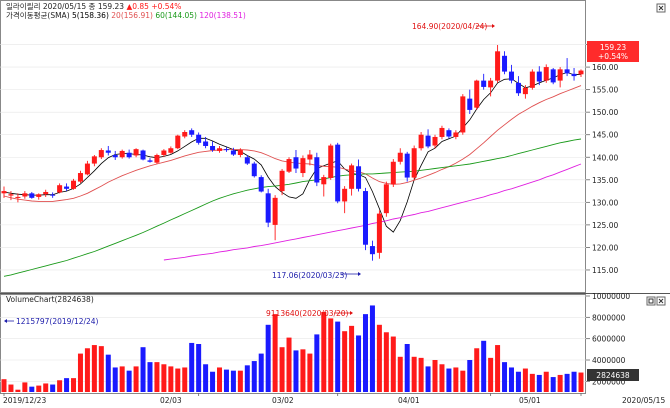 This screenshot has width=670, height=408. I want to click on price-tick-label: 150.00, so click(605, 112).